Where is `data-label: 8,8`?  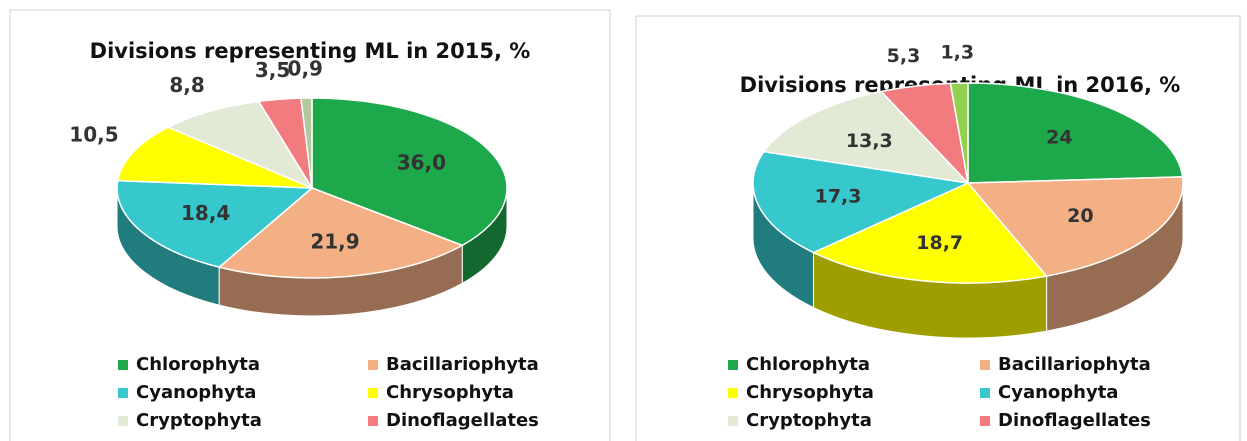
data-label: 8,8 is located at coordinates (186, 85).